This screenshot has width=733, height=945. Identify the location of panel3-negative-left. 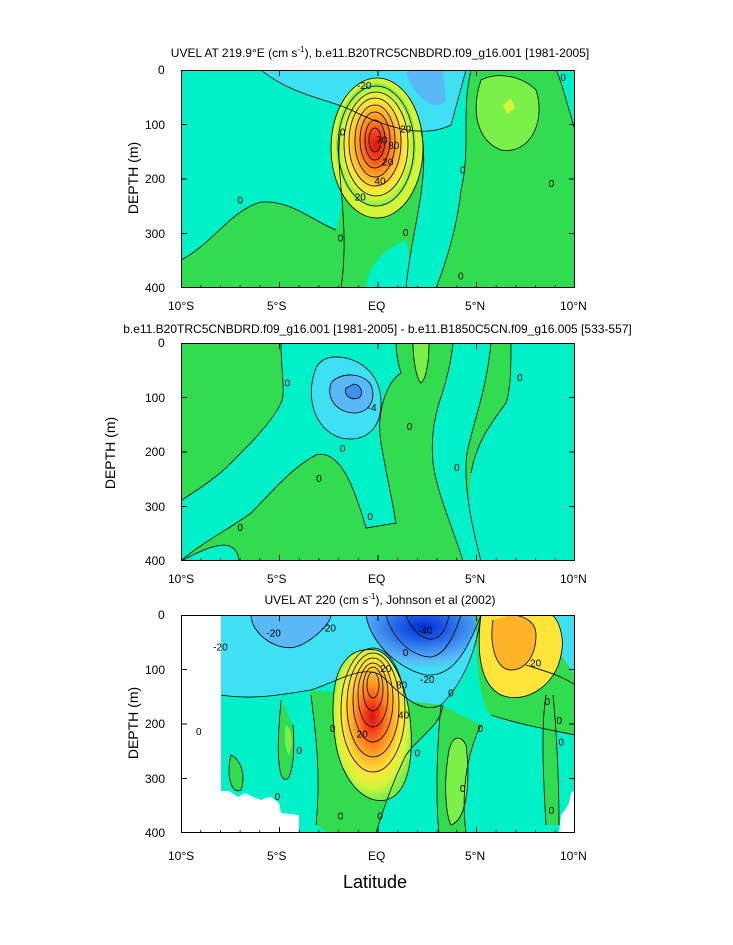
(291, 631).